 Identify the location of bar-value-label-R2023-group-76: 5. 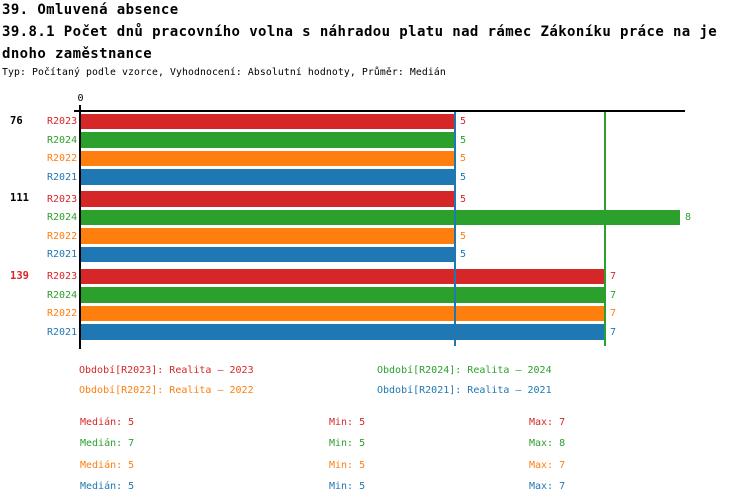
(463, 121).